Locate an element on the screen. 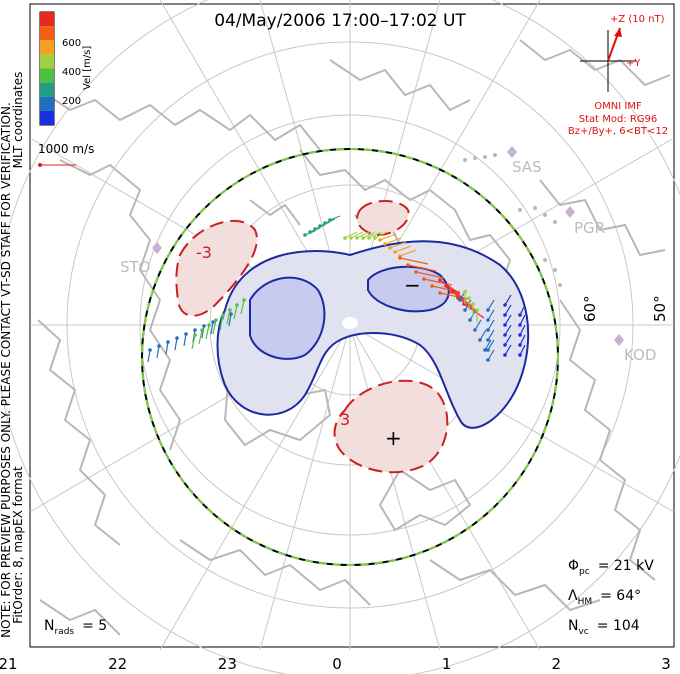 The image size is (680, 674). colorbar-tick-400: 400 is located at coordinates (71, 72).